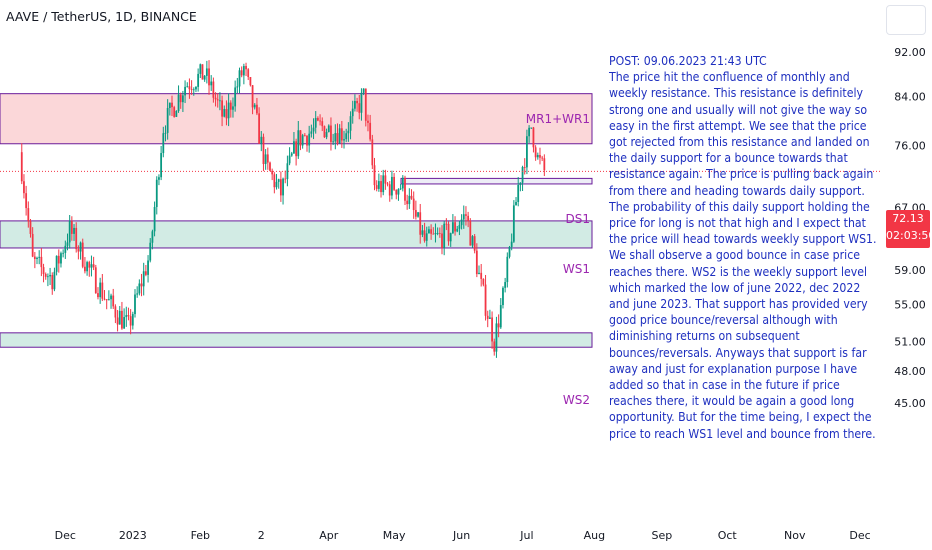 The image size is (932, 550). Describe the element at coordinates (906, 20) in the screenshot. I see `chart-settings-button` at that location.